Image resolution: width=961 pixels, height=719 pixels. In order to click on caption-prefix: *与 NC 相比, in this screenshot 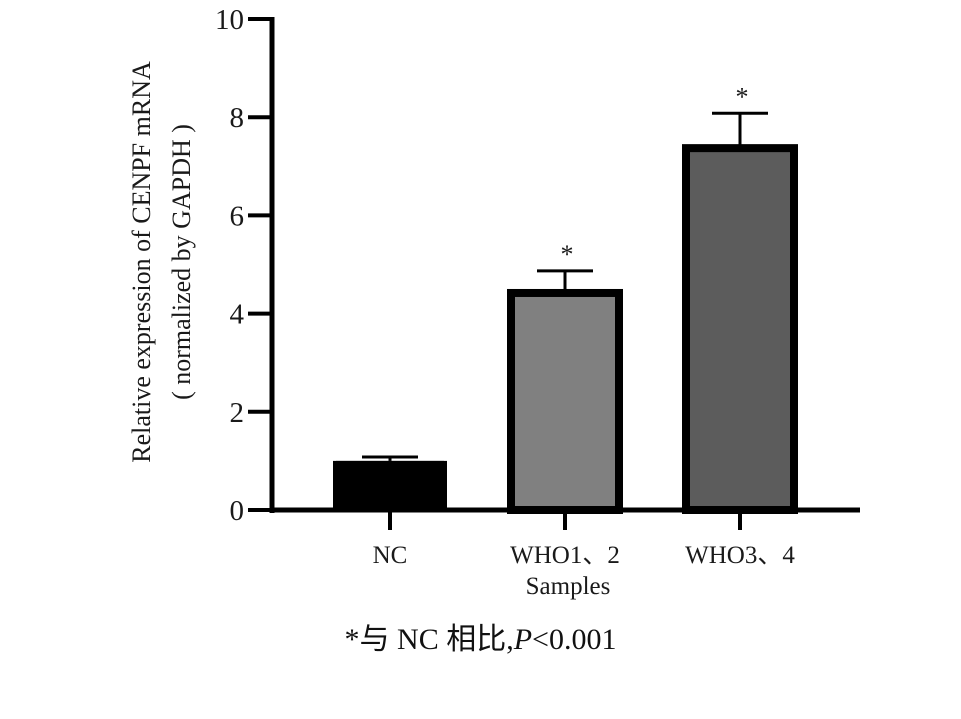, I will do `click(429, 639)`.